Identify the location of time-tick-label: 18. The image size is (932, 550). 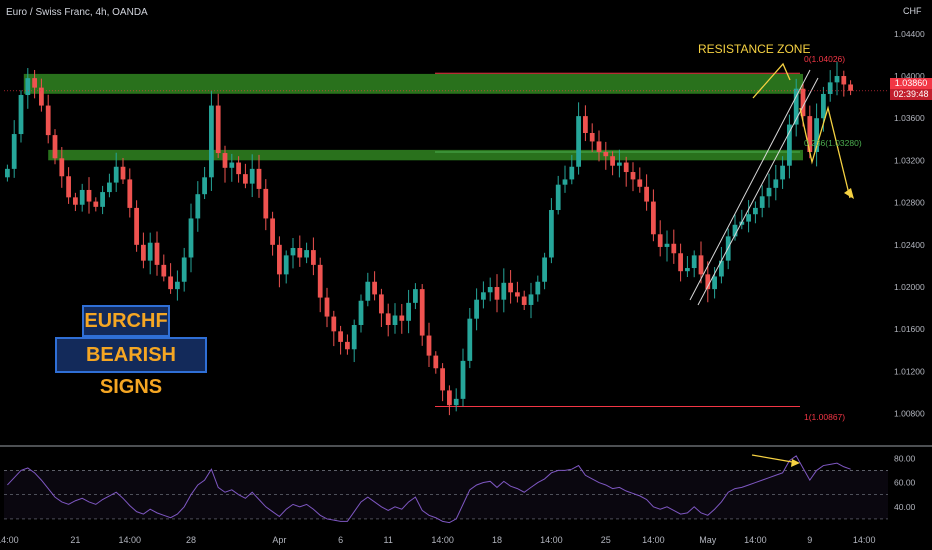
(497, 540).